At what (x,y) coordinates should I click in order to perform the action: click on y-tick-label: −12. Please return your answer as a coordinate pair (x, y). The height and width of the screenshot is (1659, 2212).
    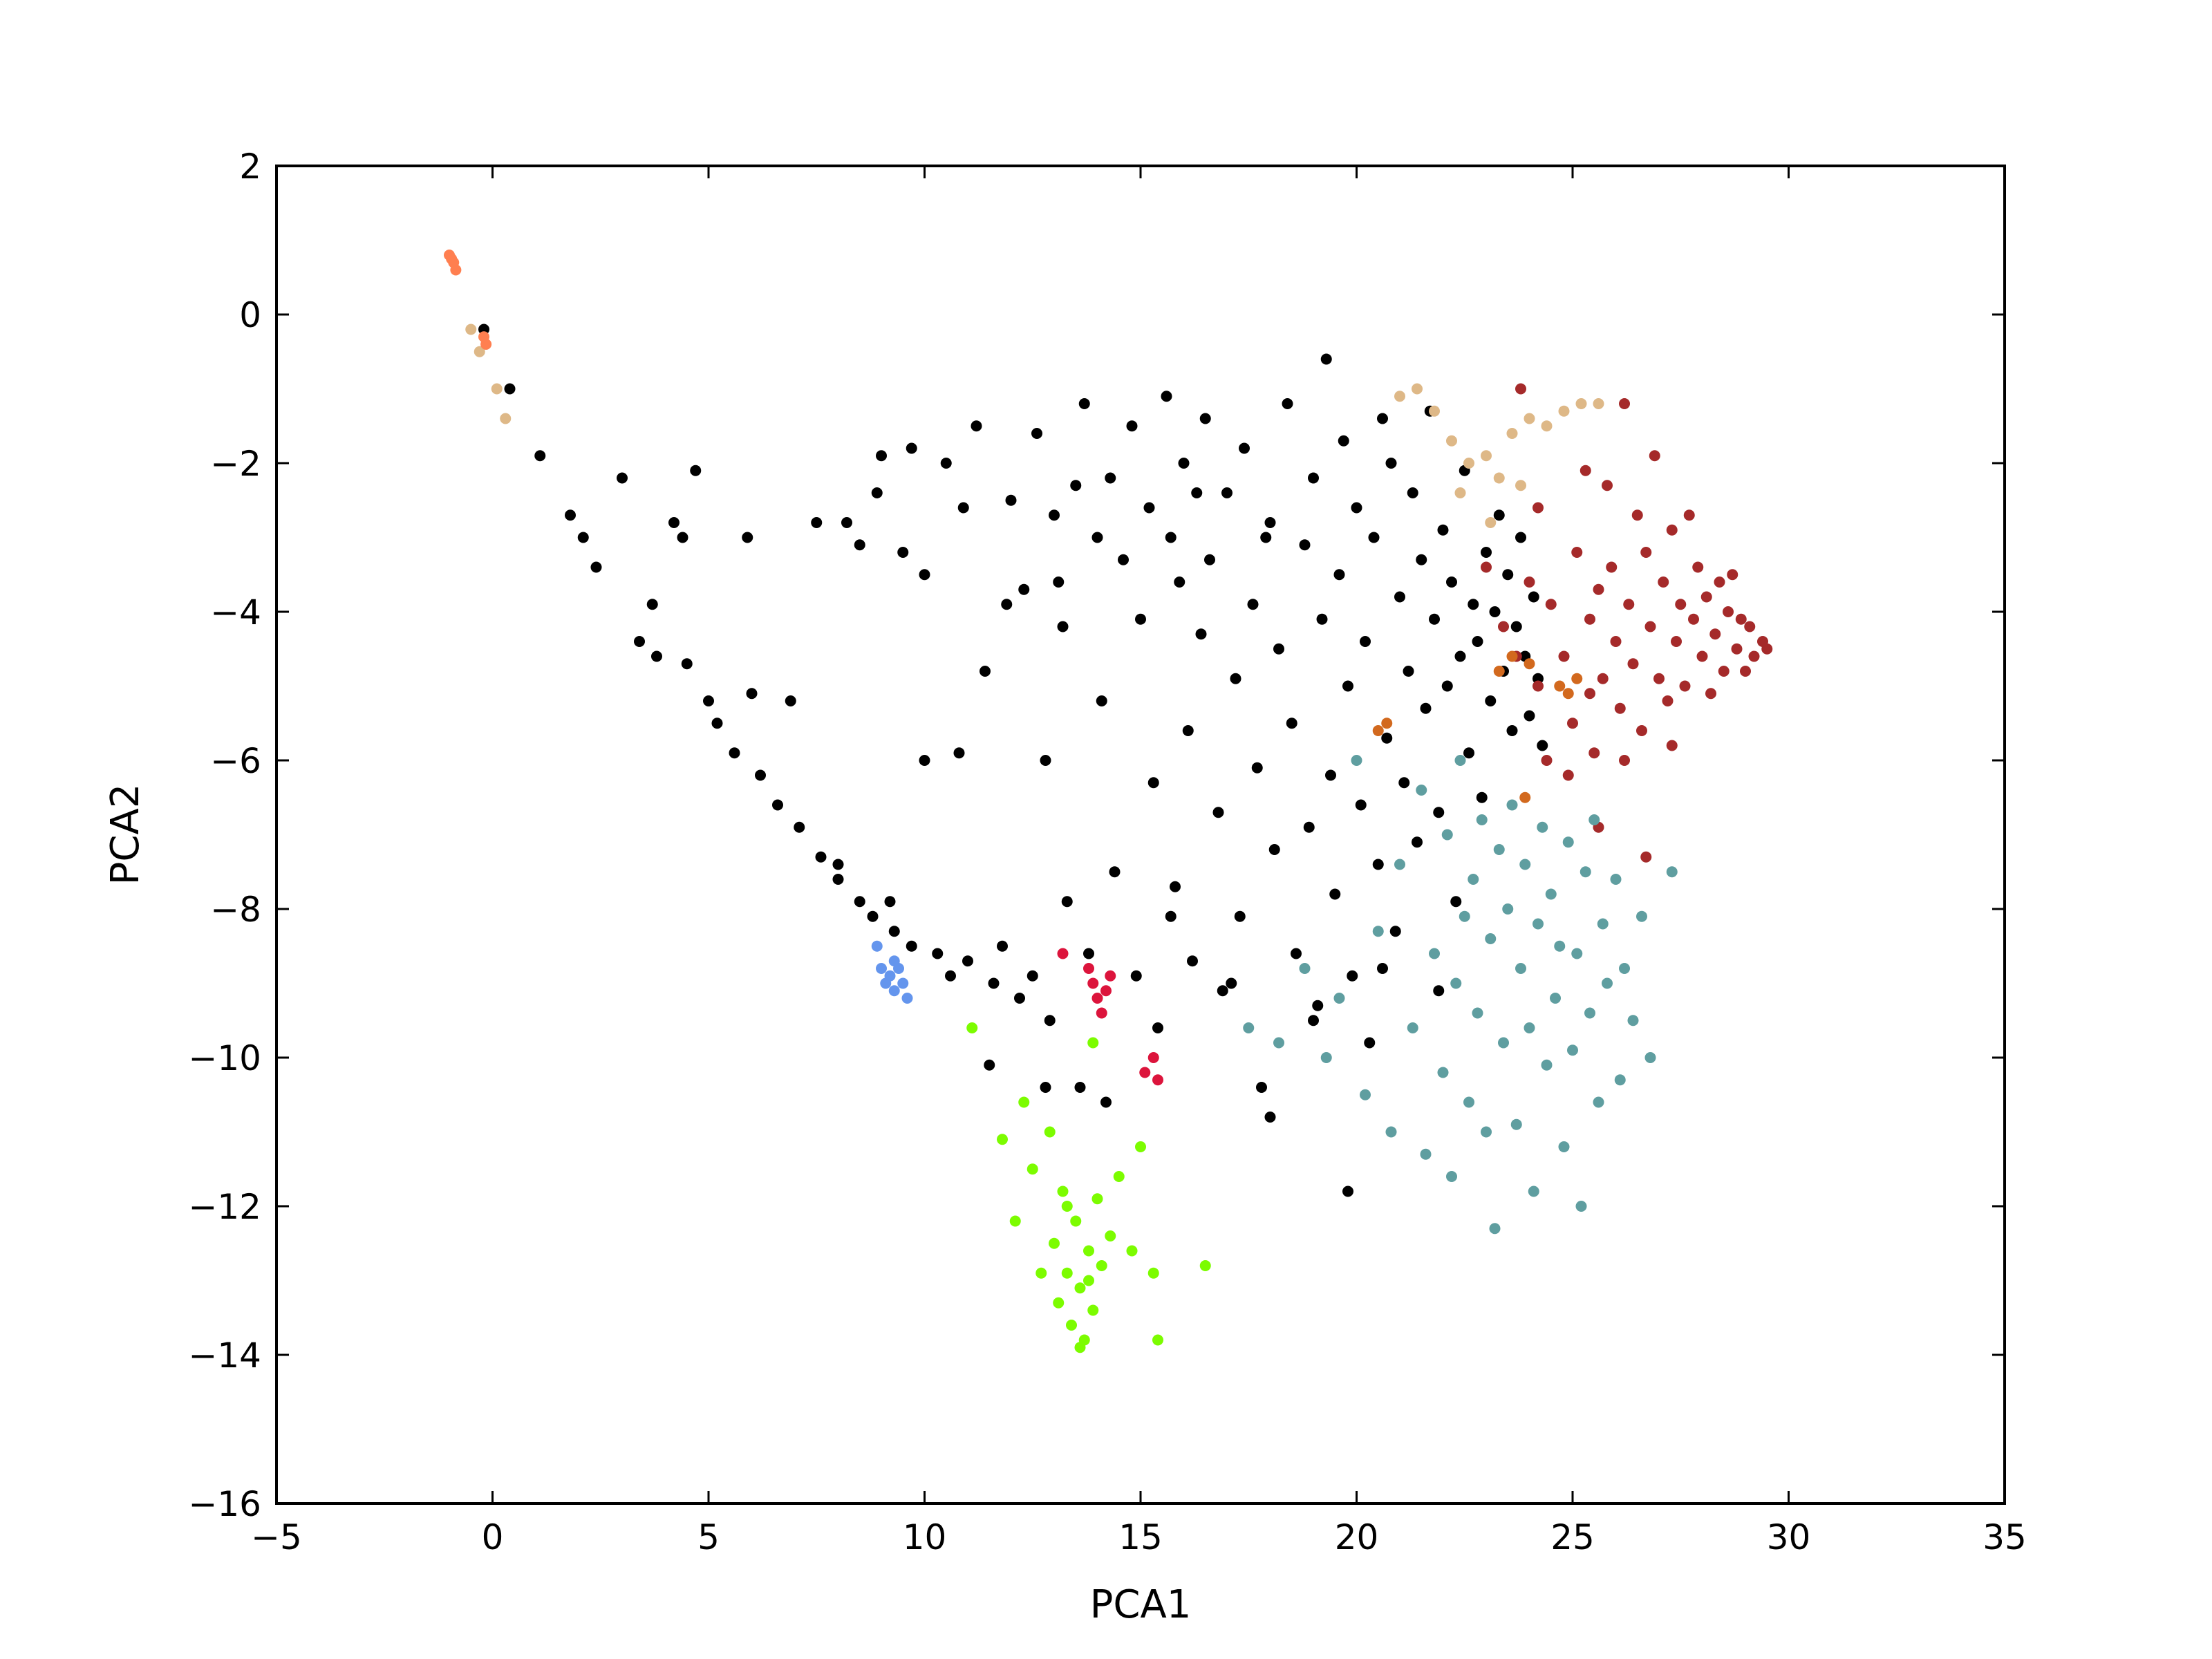
    Looking at the image, I should click on (225, 1207).